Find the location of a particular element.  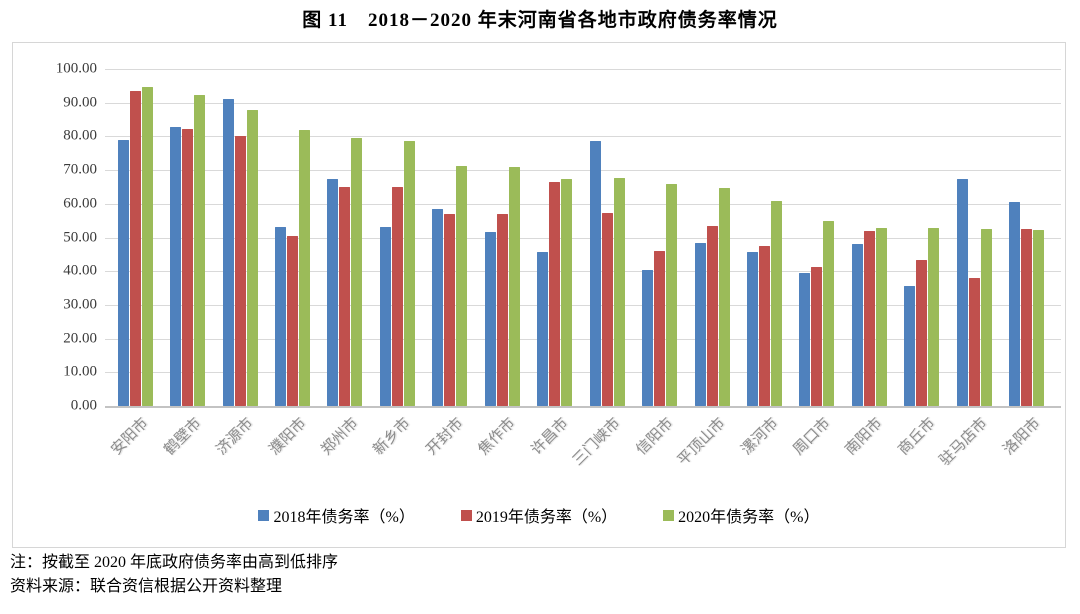

x-tick-label: 安阳市 is located at coordinates (130, 437).